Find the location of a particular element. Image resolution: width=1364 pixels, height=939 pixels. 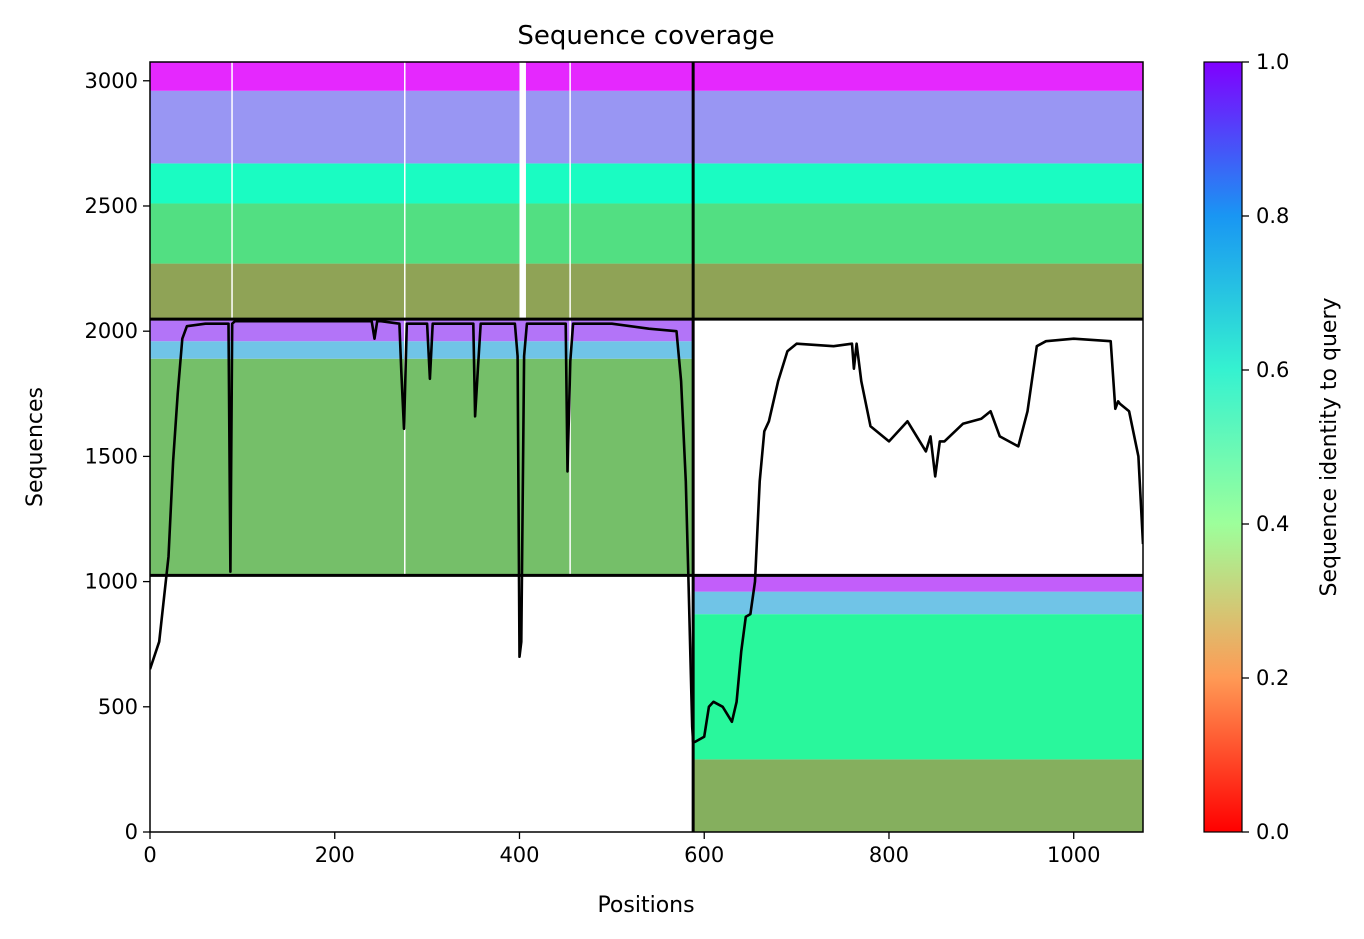

x-tick-label: 400 is located at coordinates (519, 855).